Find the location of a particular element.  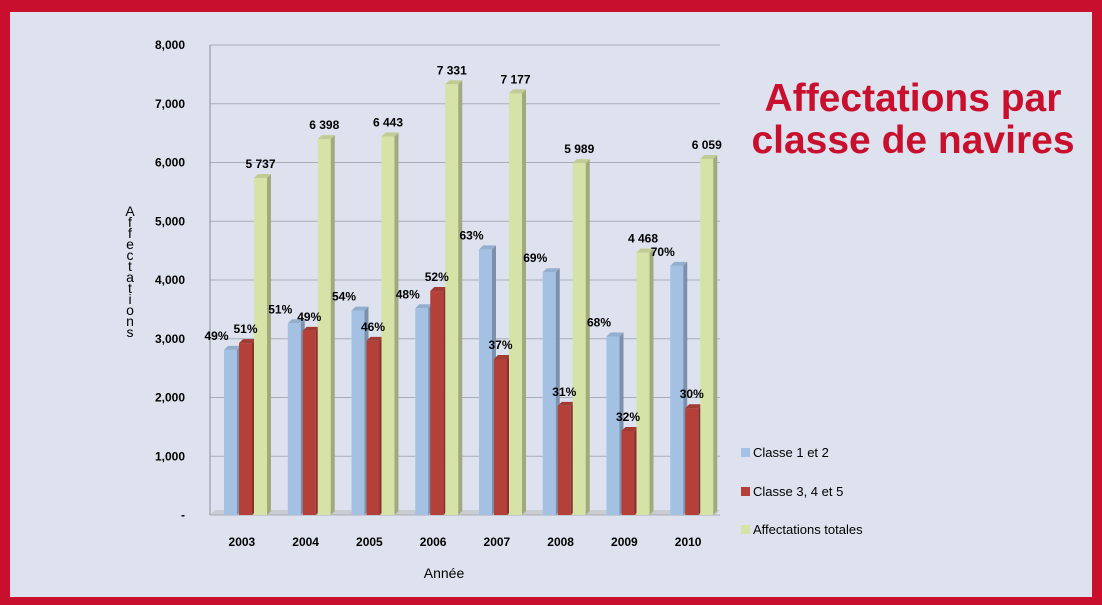

y-tick-label: 2,000 is located at coordinates (170, 398).